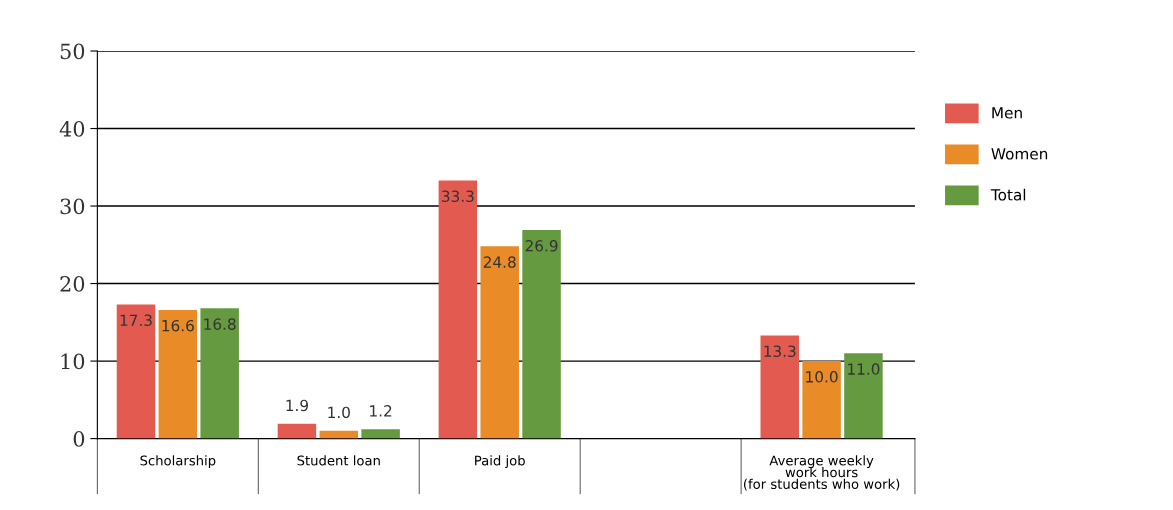 Image resolution: width=1173 pixels, height=510 pixels. What do you see at coordinates (541, 246) in the screenshot?
I see `data-label: 26.9` at bounding box center [541, 246].